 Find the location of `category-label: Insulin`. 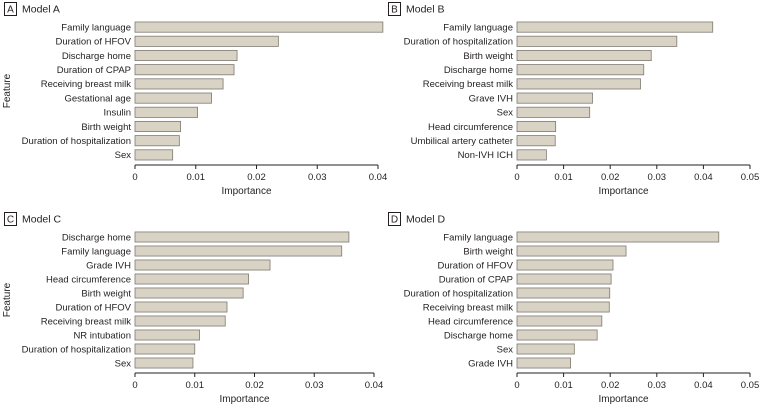

category-label: Insulin is located at coordinates (117, 113).